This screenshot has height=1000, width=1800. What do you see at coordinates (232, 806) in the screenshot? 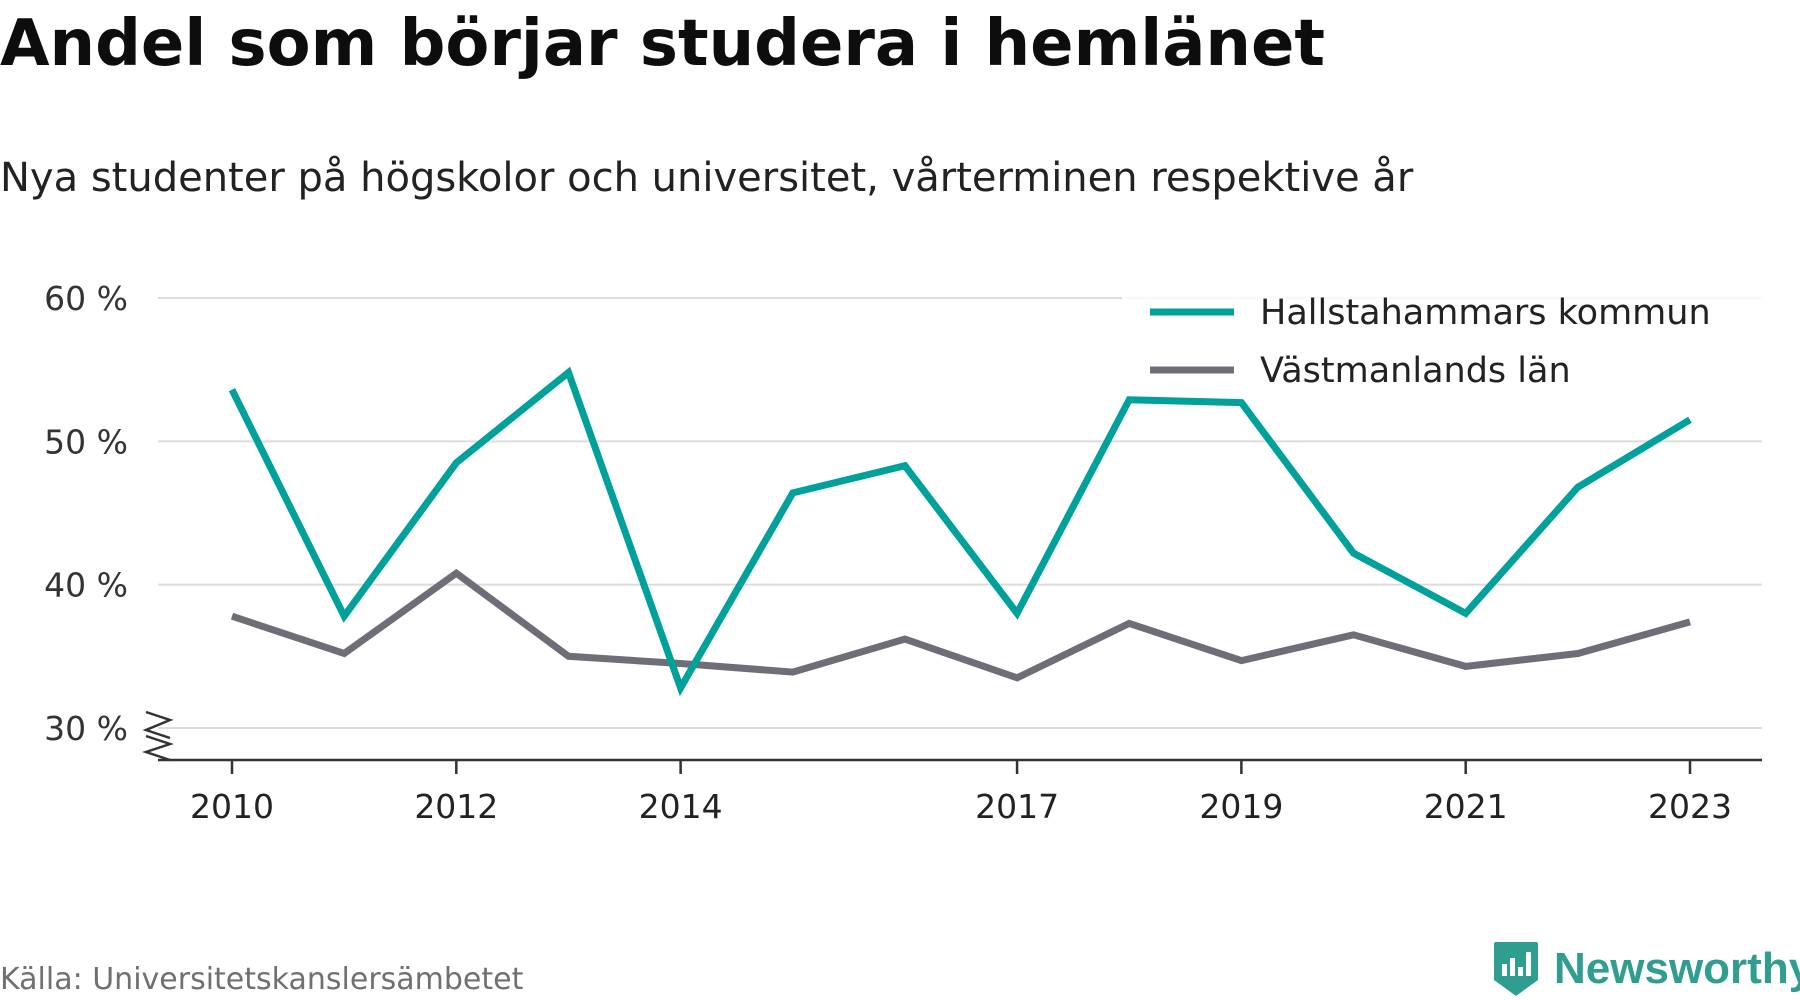
I see `x-tick-label: 2010` at bounding box center [232, 806].